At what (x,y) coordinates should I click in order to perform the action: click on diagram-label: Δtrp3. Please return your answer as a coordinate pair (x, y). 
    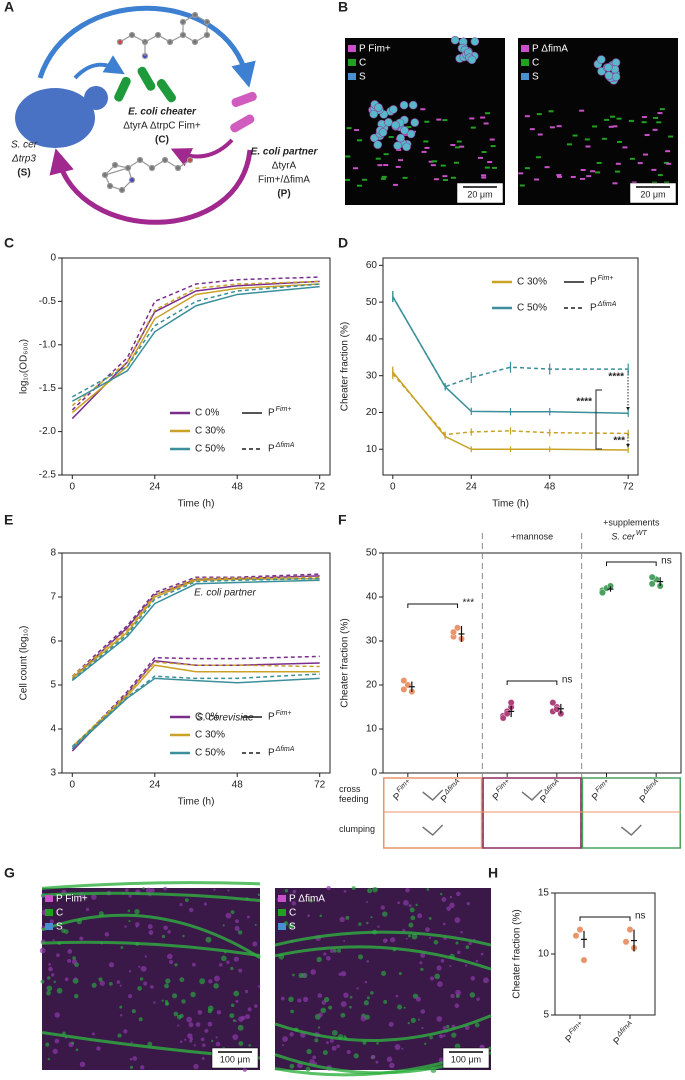
    Looking at the image, I should click on (23, 159).